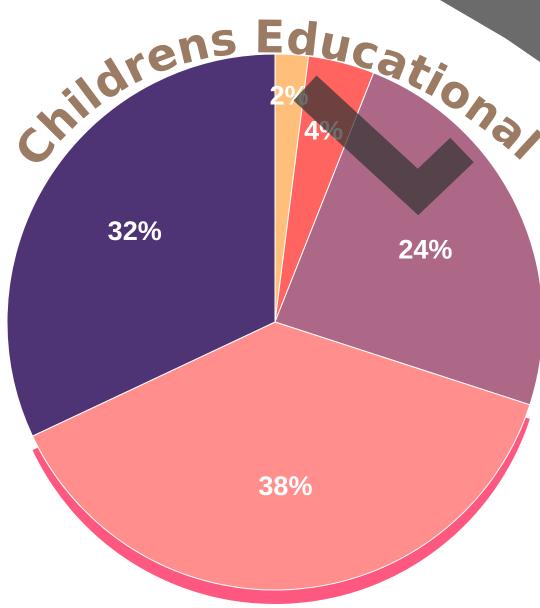 This screenshot has height=608, width=540. I want to click on slice-label-3: 38%, so click(285, 486).